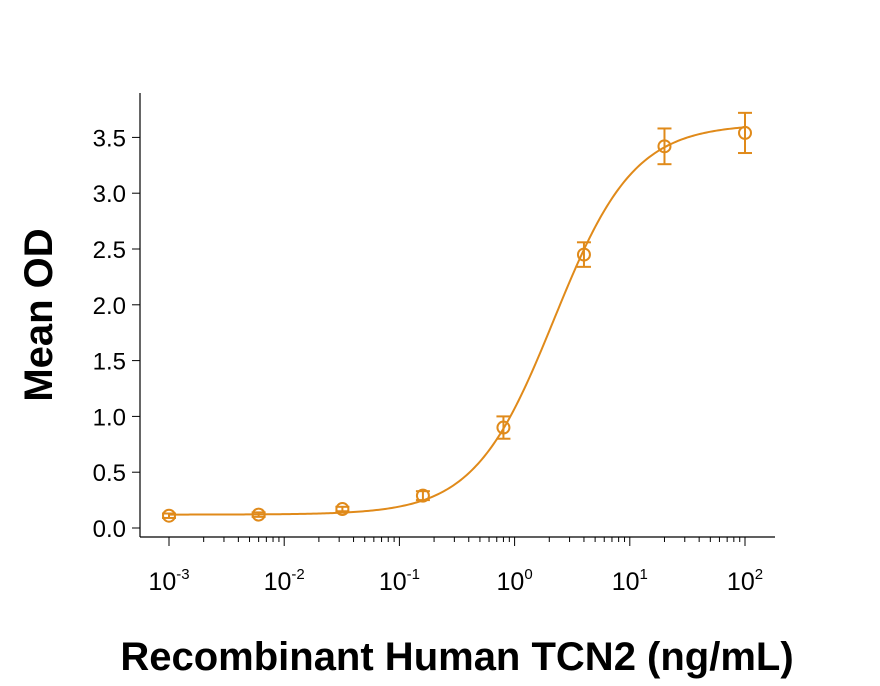 This screenshot has width=880, height=686. Describe the element at coordinates (109, 194) in the screenshot. I see `y-tick-label: 3.0` at that location.